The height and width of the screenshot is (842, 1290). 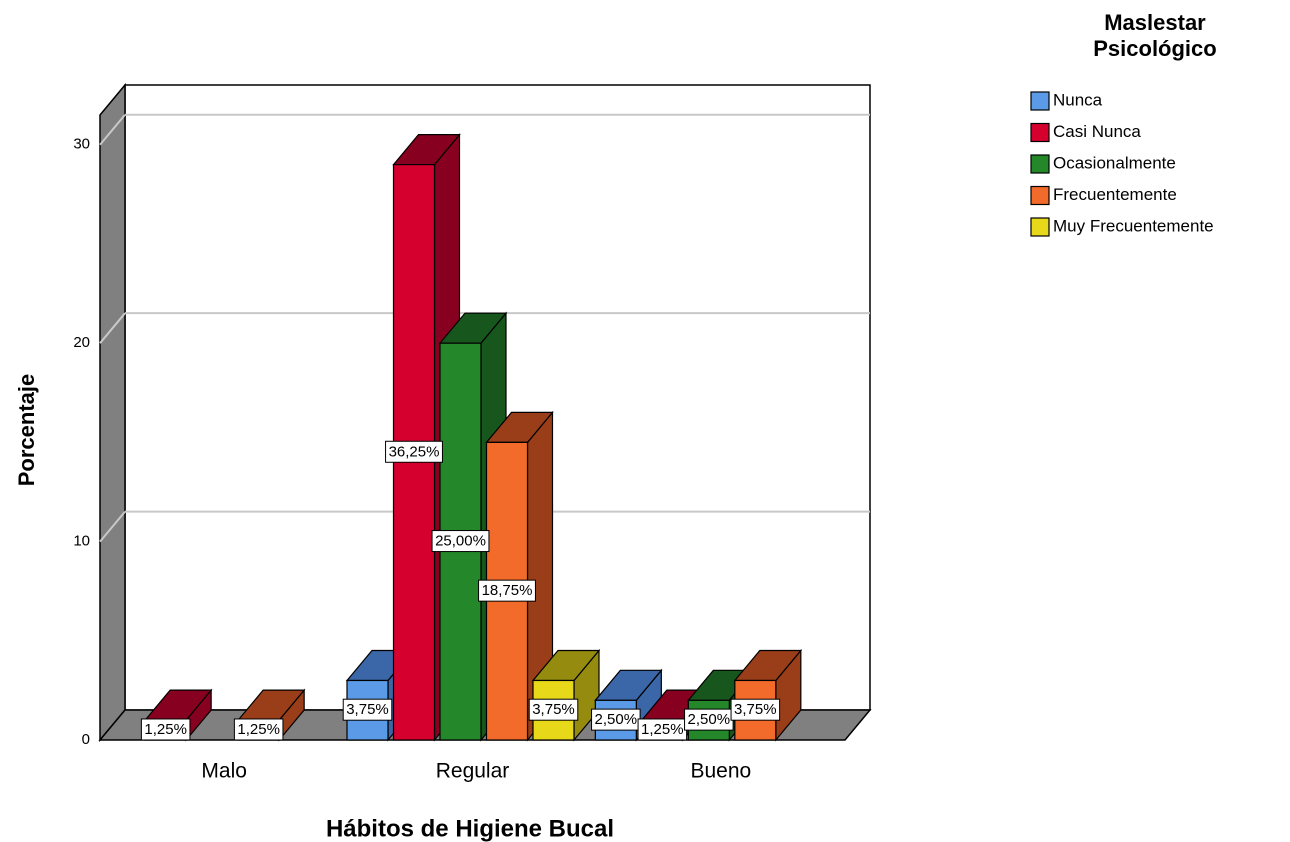 I want to click on legend-label: Ocasionalmente, so click(x=1114, y=162).